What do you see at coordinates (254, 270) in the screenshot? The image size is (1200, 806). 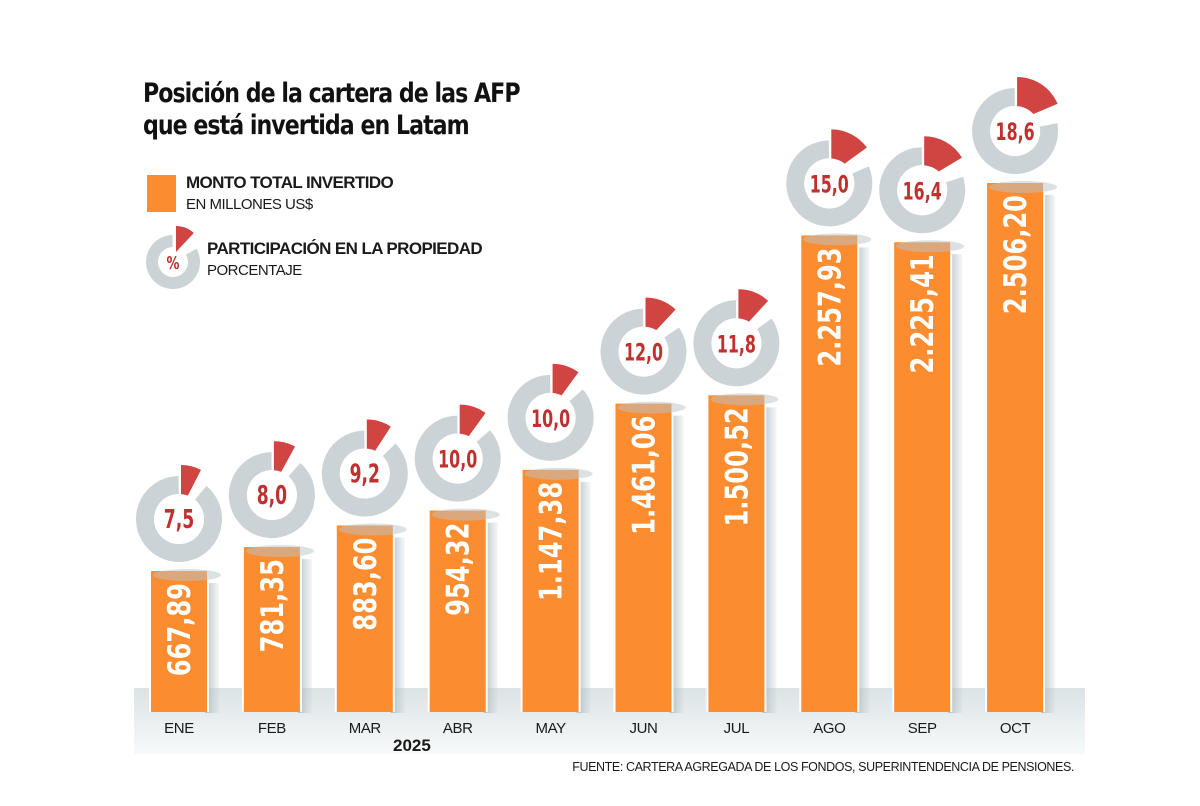 I see `legend-donut-sublabel: PORCENTAJE` at bounding box center [254, 270].